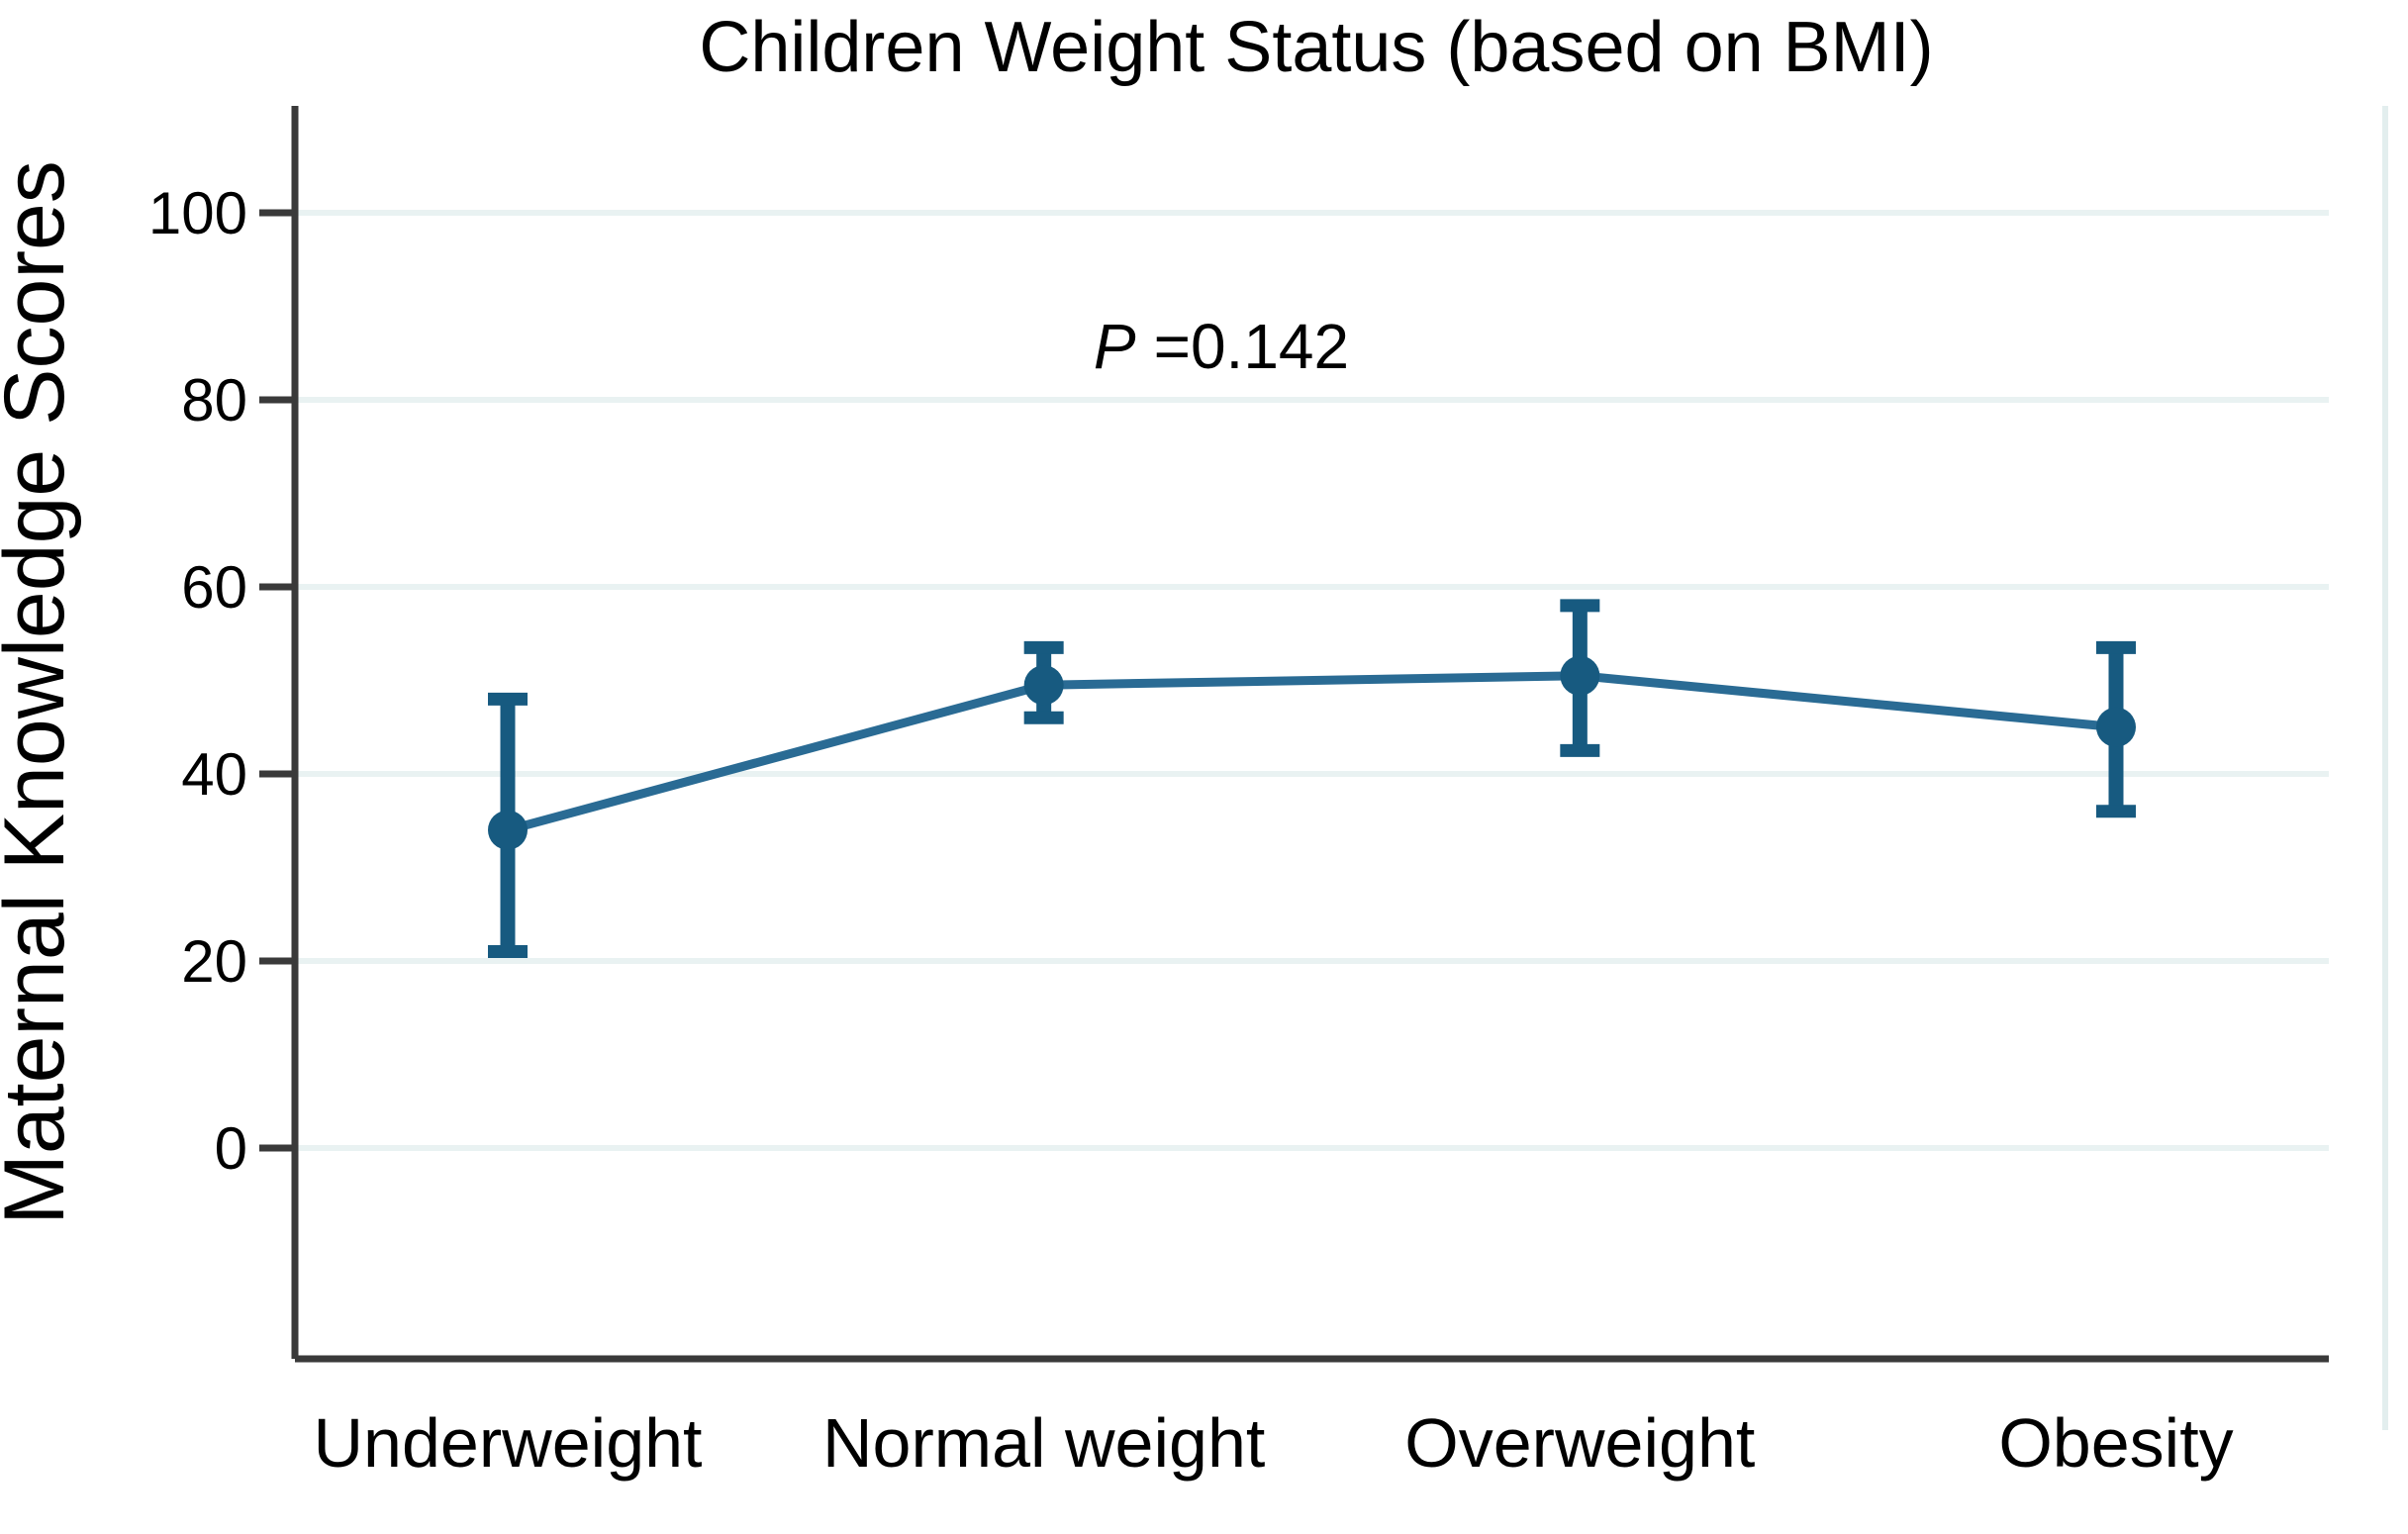 This screenshot has height=1534, width=2408. I want to click on y-tick-label: 80, so click(214, 400).